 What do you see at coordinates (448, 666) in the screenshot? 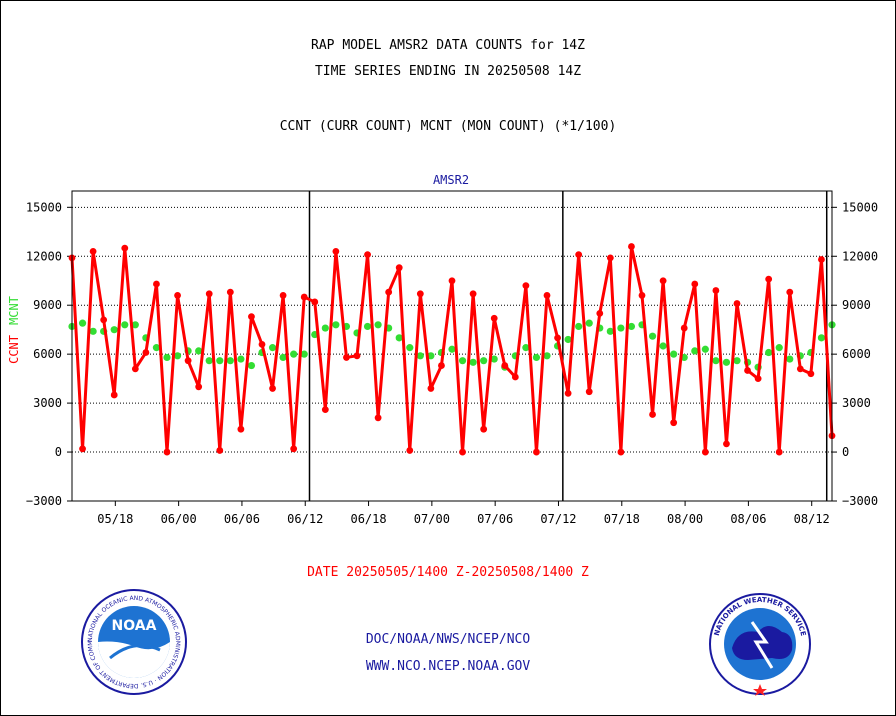
I see `footer-url: WWW.NCO.NCEP.NOAA.GOV` at bounding box center [448, 666].